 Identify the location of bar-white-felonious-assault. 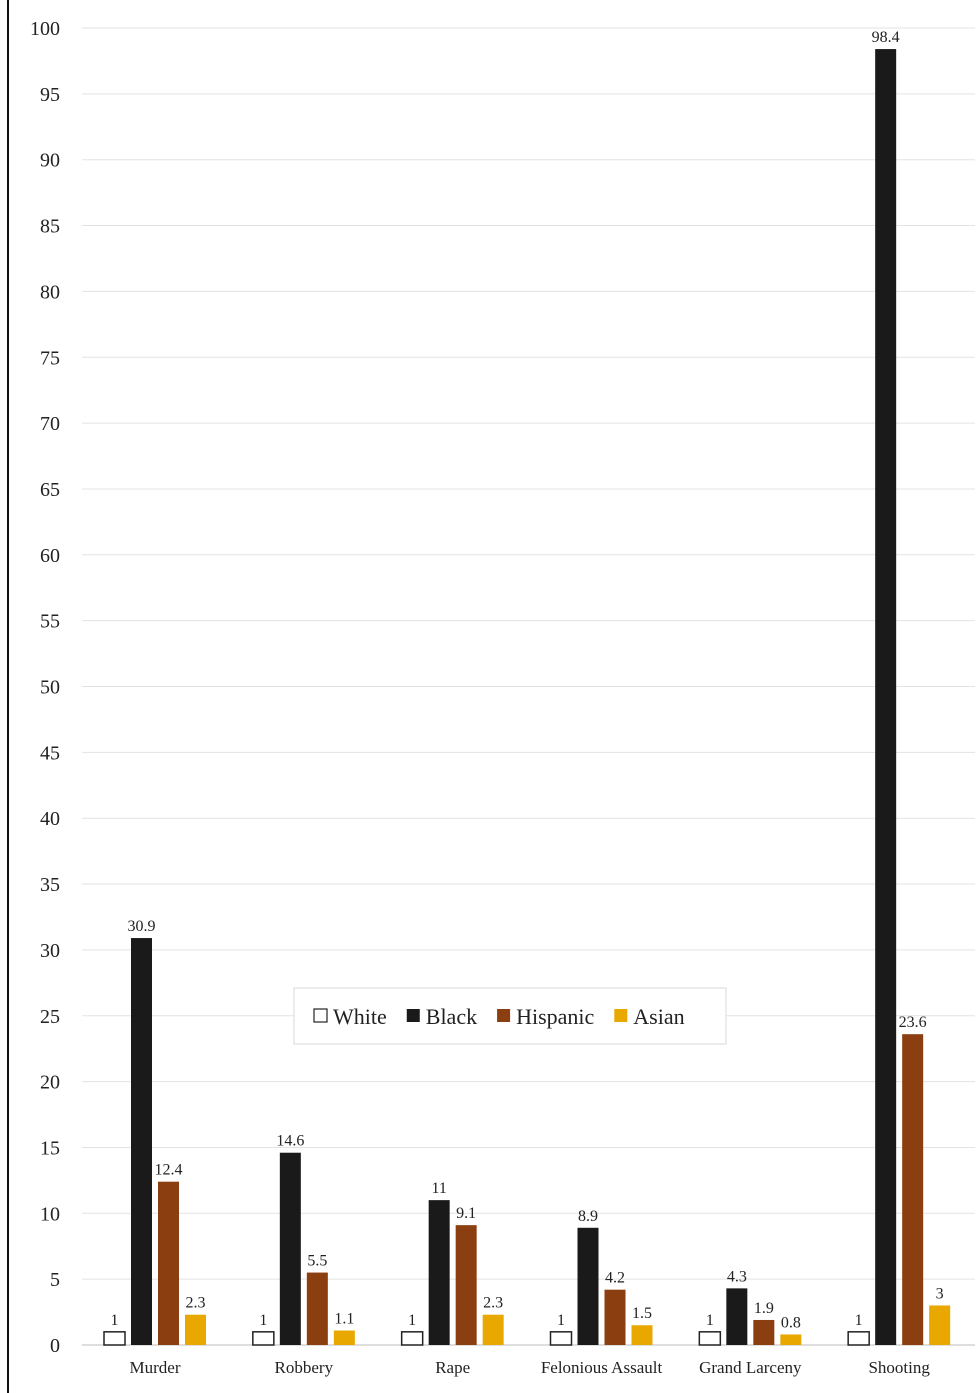
(561, 1338).